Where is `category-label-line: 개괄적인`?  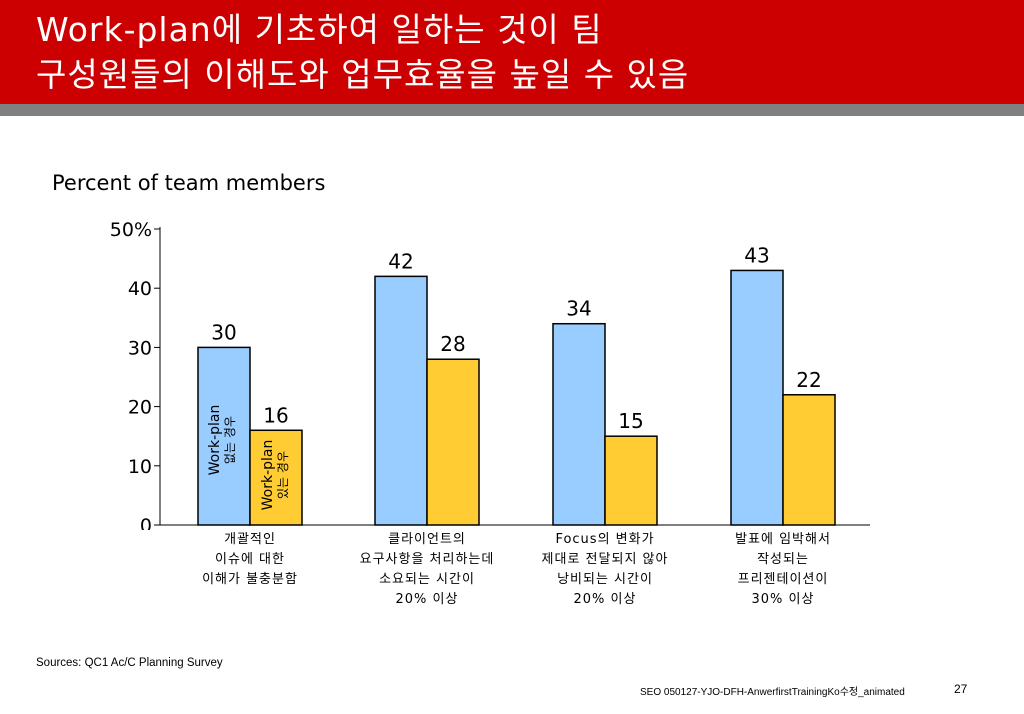
category-label-line: 개괄적인 is located at coordinates (250, 539).